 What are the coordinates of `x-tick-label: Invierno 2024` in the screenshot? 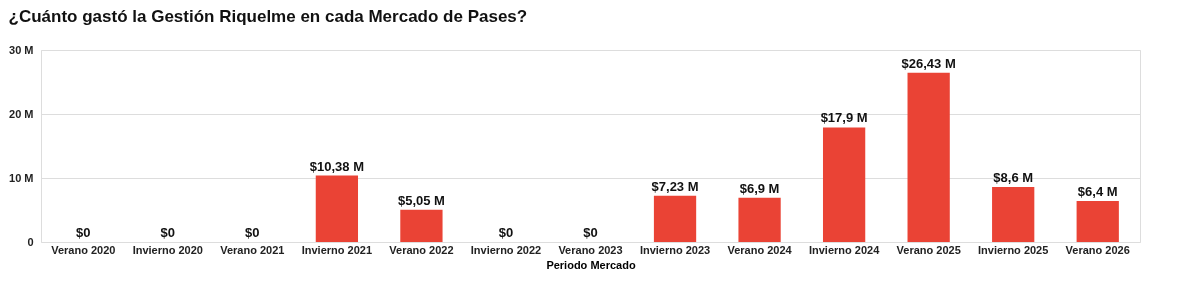 It's located at (844, 249).